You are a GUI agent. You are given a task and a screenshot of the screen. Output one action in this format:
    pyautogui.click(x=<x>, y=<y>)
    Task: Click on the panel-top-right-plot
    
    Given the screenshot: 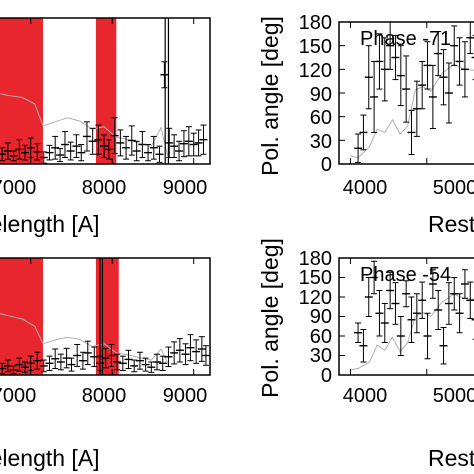 What is the action you would take?
    pyautogui.click(x=406, y=93)
    